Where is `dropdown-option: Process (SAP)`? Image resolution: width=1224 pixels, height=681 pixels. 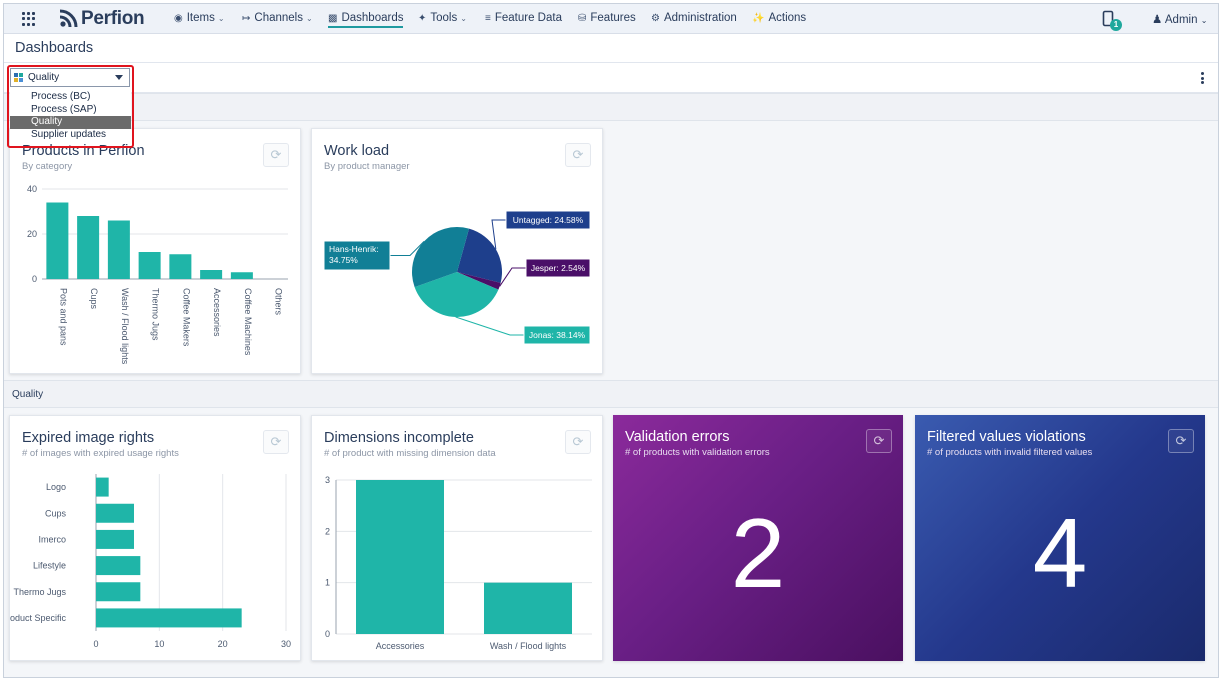 dropdown-option: Process (SAP) is located at coordinates (64, 109).